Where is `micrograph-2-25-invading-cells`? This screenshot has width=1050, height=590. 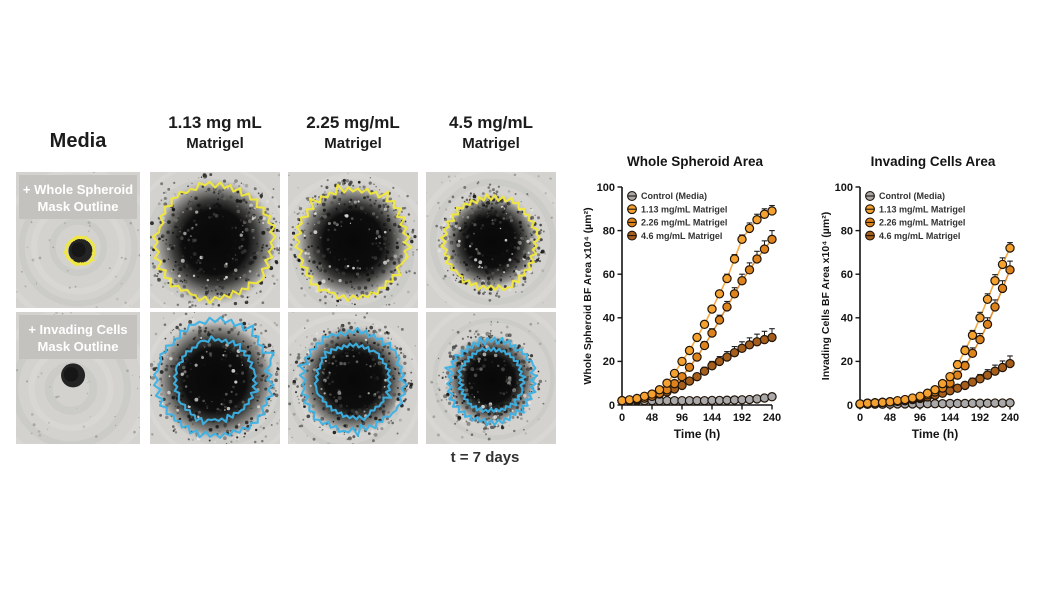 micrograph-2-25-invading-cells is located at coordinates (353, 378).